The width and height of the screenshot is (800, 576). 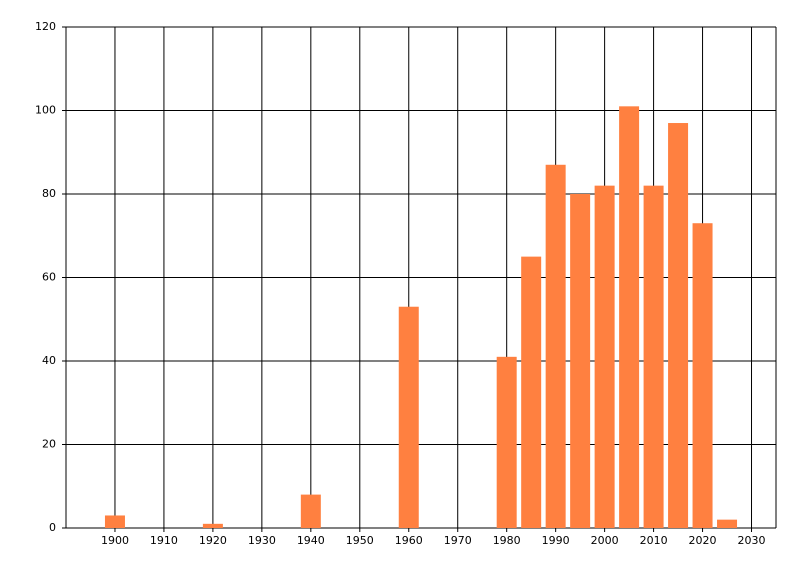 What do you see at coordinates (52, 527) in the screenshot?
I see `y-tick-label: 0` at bounding box center [52, 527].